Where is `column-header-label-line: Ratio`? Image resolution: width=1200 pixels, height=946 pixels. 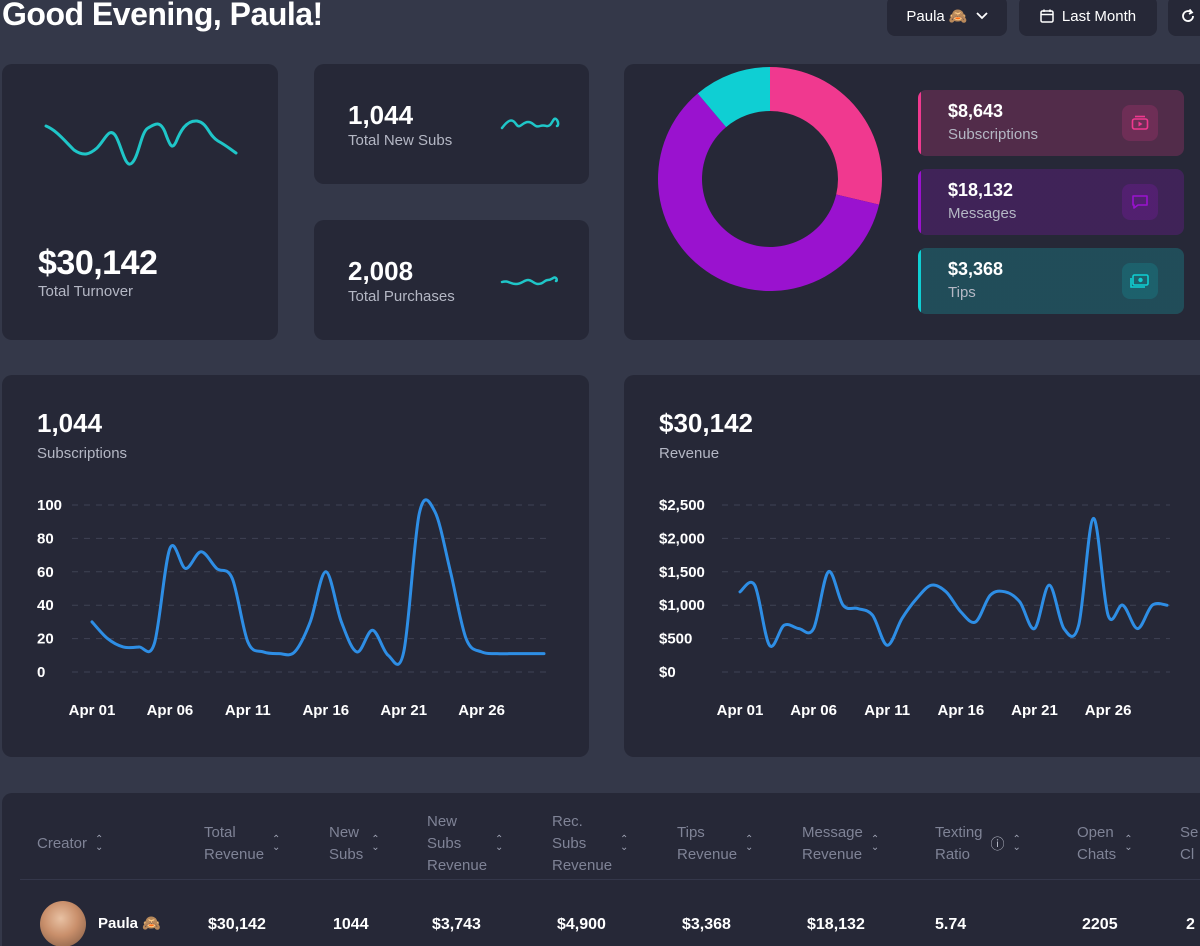 column-header-label-line: Ratio is located at coordinates (953, 854).